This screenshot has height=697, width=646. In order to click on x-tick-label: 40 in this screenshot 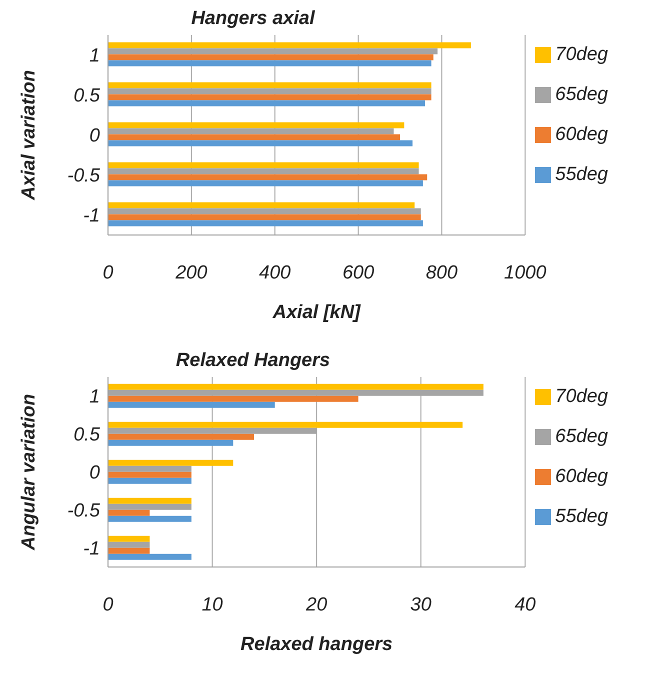, I will do `click(525, 605)`.